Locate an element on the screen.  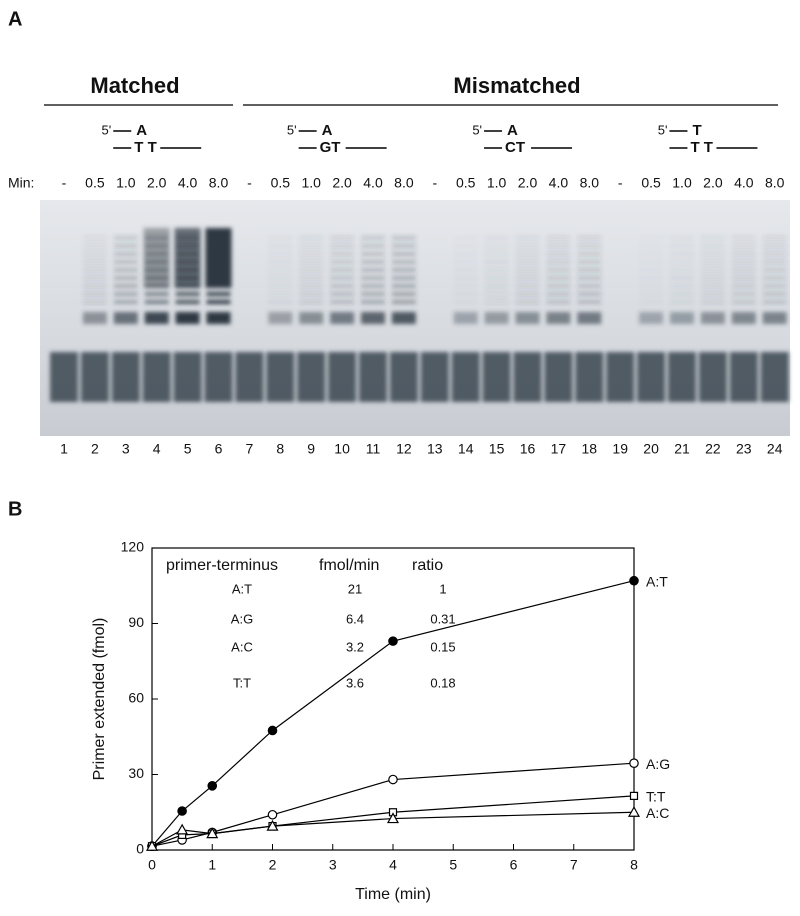
y-tick-label: 0 is located at coordinates (140, 849).